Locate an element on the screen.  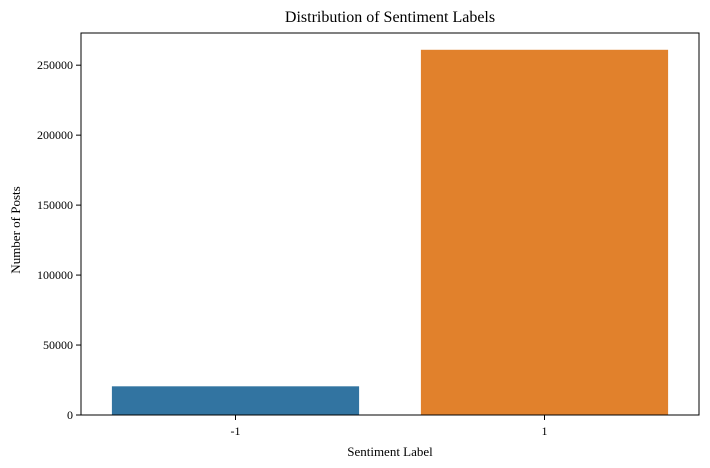
x-axis-ticks: -1 1 is located at coordinates (389, 426).